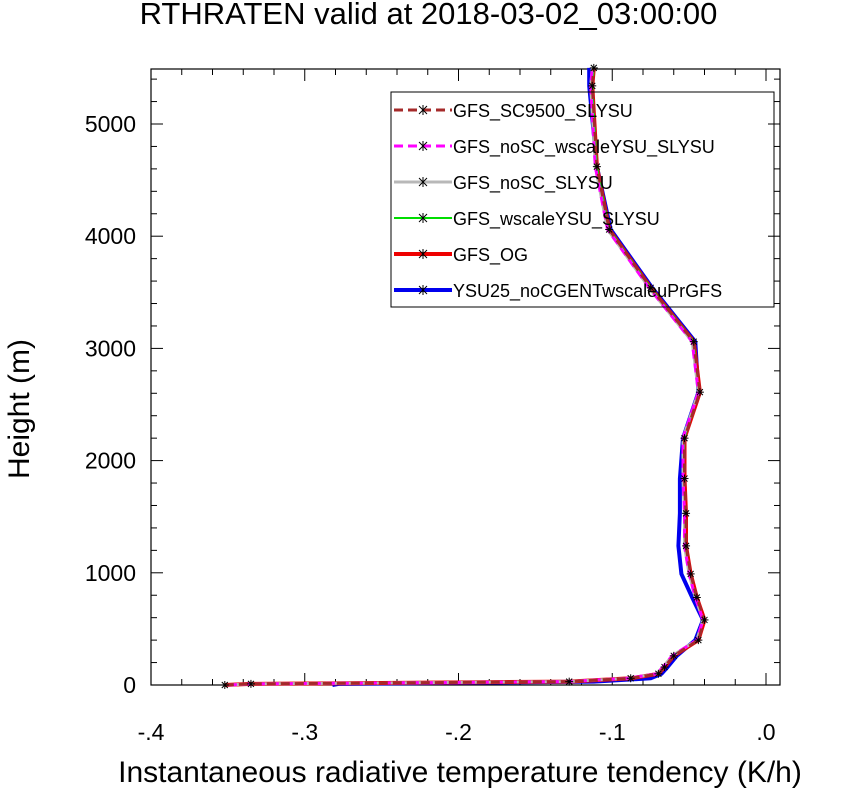 Image resolution: width=857 pixels, height=796 pixels. I want to click on y-tick-label: 3000, so click(110, 348).